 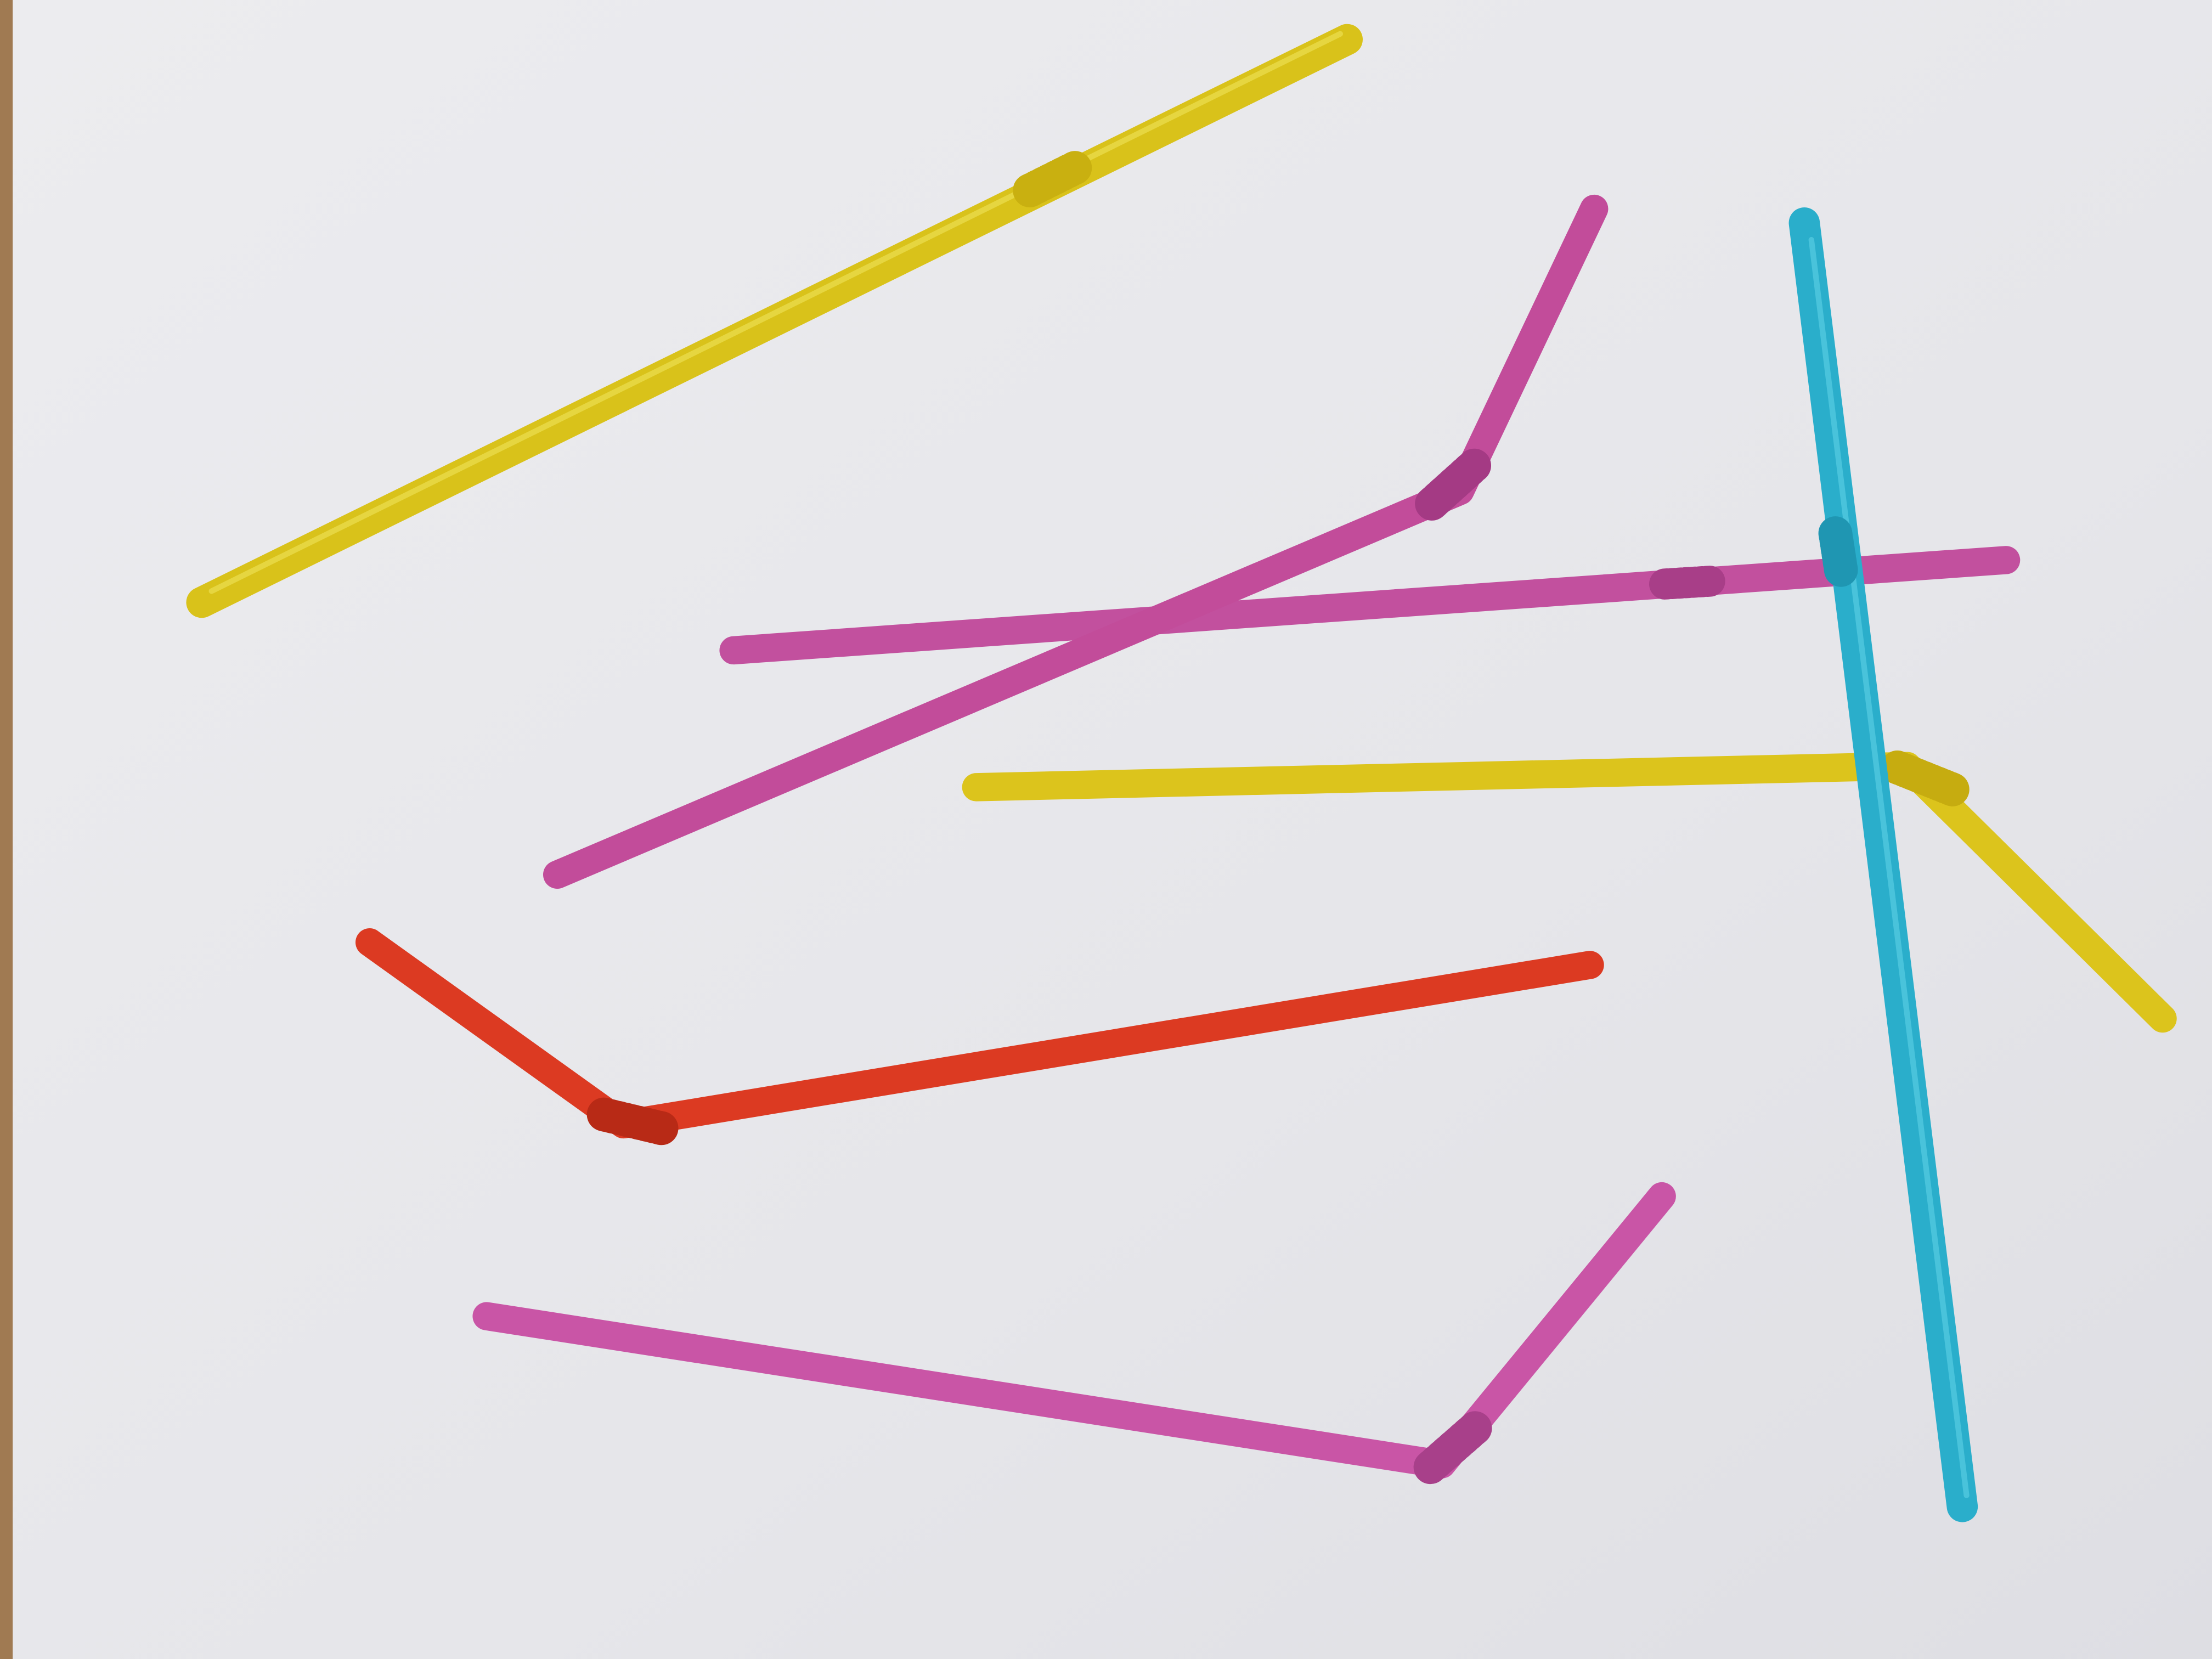 I want to click on table-edge, so click(x=6, y=830).